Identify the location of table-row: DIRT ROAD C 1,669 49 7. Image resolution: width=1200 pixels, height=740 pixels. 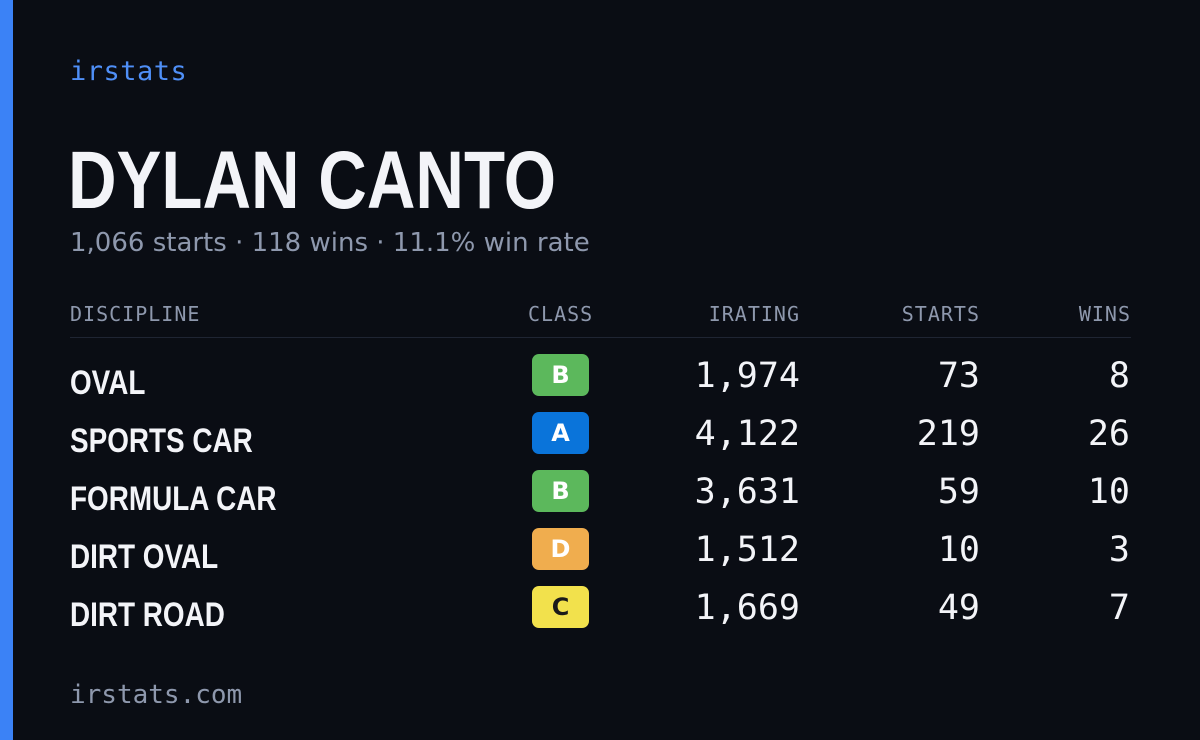
(600, 613).